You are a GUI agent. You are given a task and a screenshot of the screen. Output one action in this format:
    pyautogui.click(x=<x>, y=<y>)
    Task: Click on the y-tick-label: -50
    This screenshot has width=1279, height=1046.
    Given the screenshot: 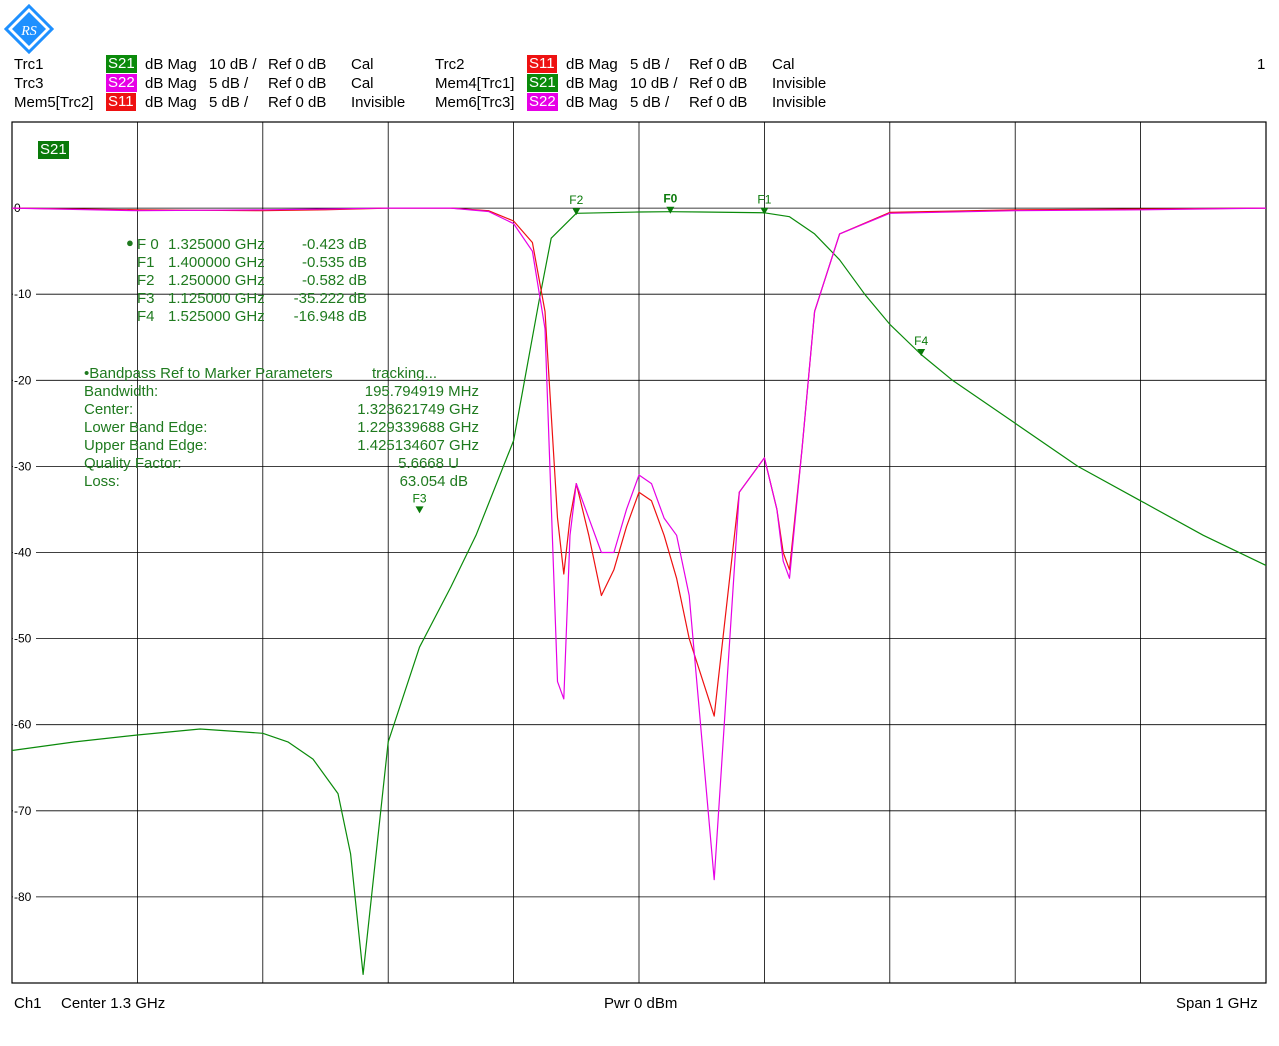 What is the action you would take?
    pyautogui.click(x=23, y=639)
    